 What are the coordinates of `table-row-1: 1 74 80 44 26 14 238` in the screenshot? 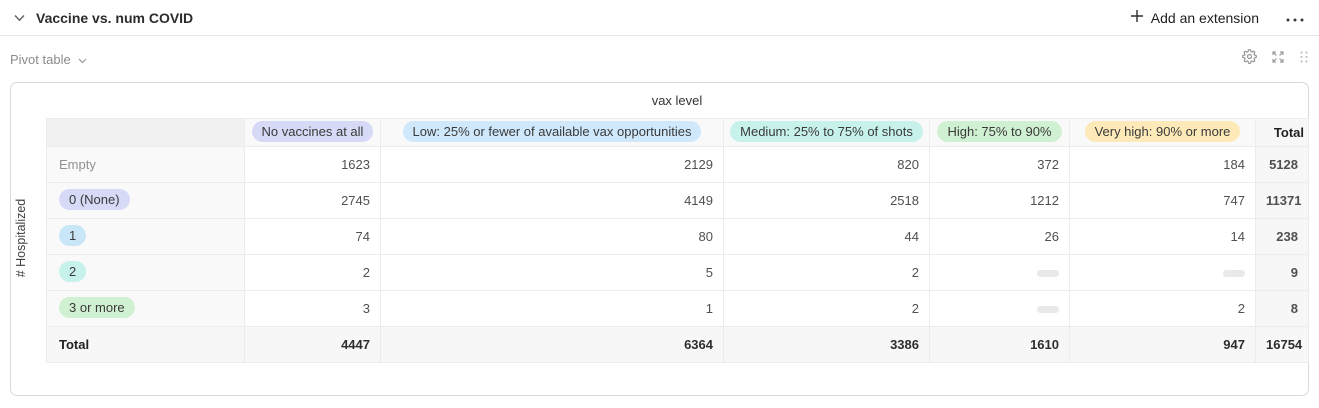 It's located at (677, 236).